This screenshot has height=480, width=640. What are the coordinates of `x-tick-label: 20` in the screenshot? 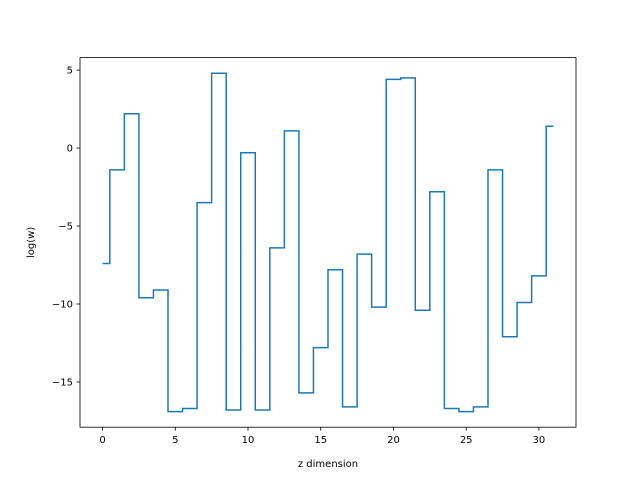 It's located at (393, 440).